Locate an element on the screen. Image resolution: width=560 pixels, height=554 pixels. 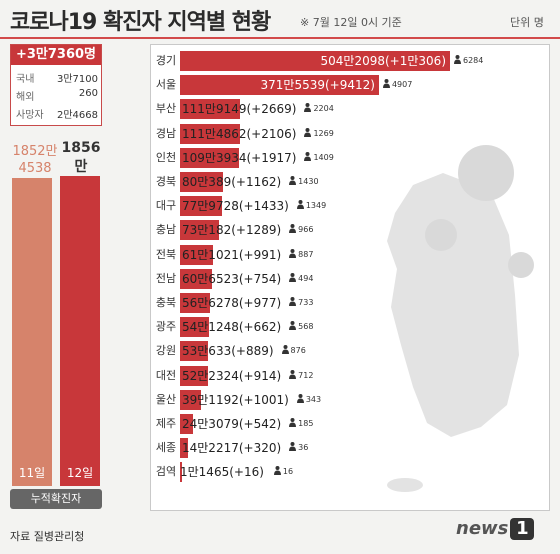
region-label: 검역 is located at coordinates (166, 472).